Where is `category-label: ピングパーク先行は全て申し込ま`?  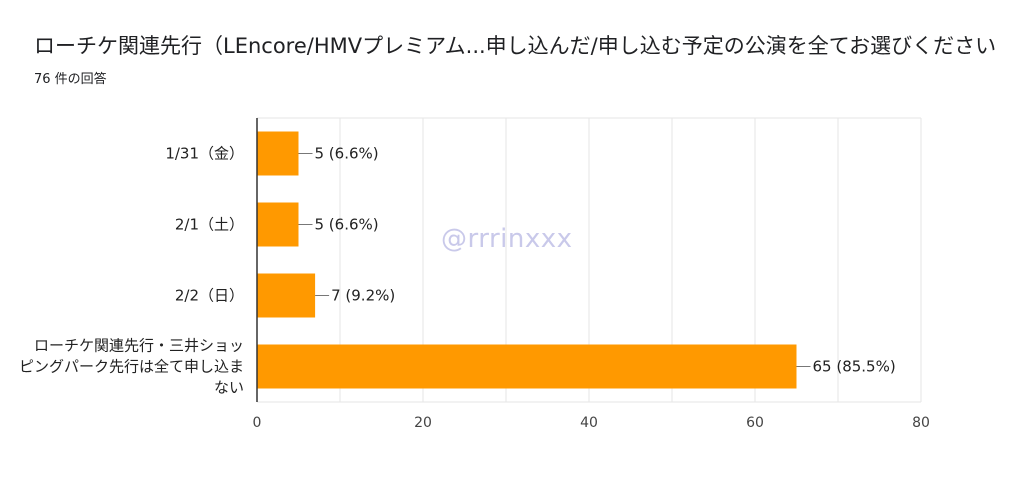 category-label: ピングパーク先行は全て申し込ま is located at coordinates (131, 367).